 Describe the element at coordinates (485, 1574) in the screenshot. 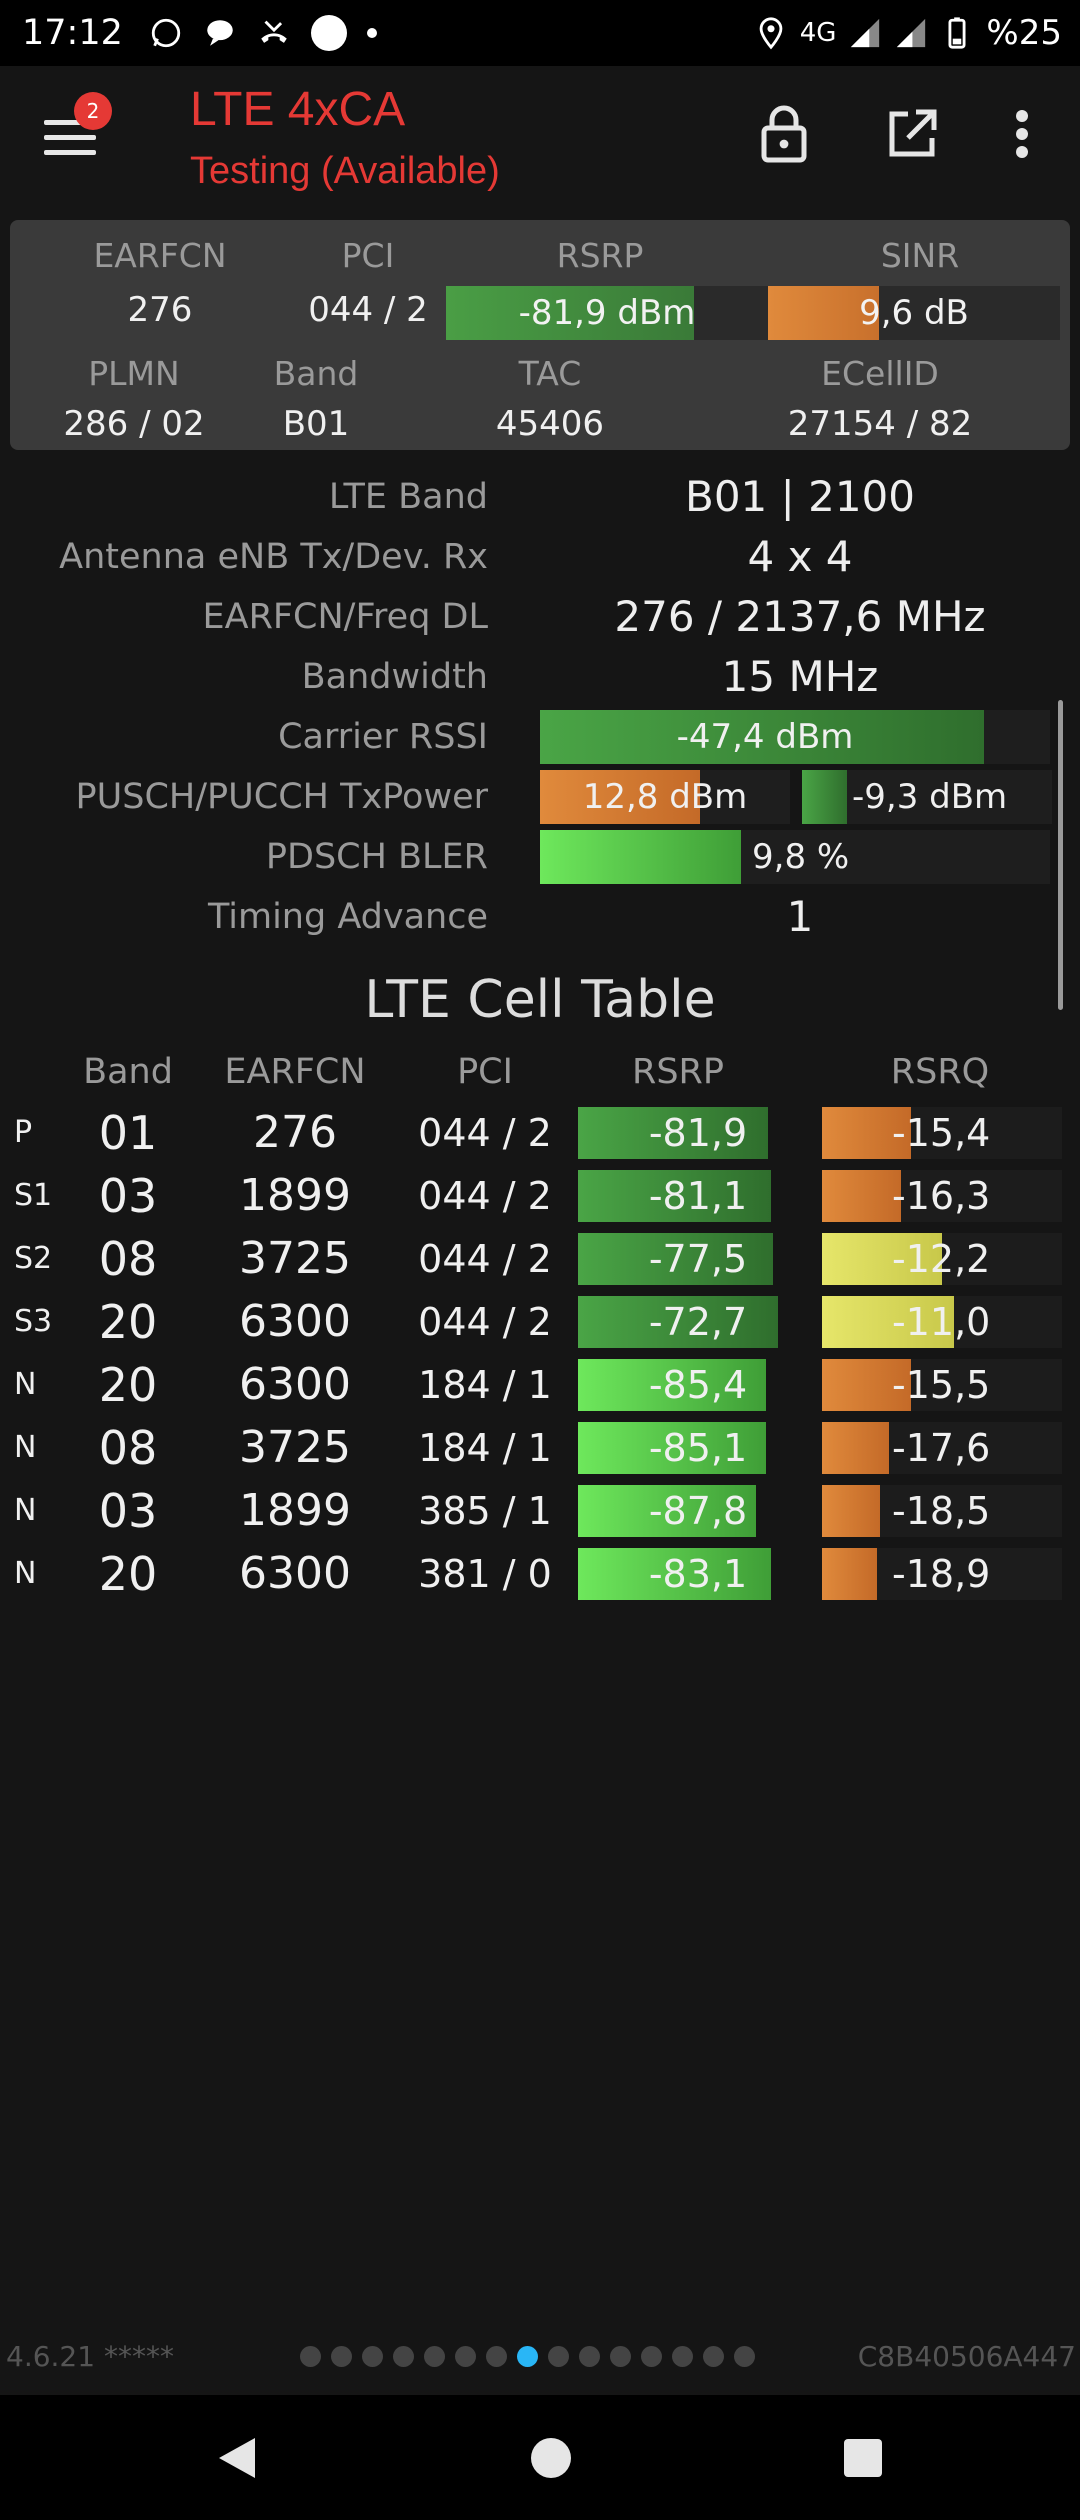

I see `cell-pci: 381 / 0` at that location.